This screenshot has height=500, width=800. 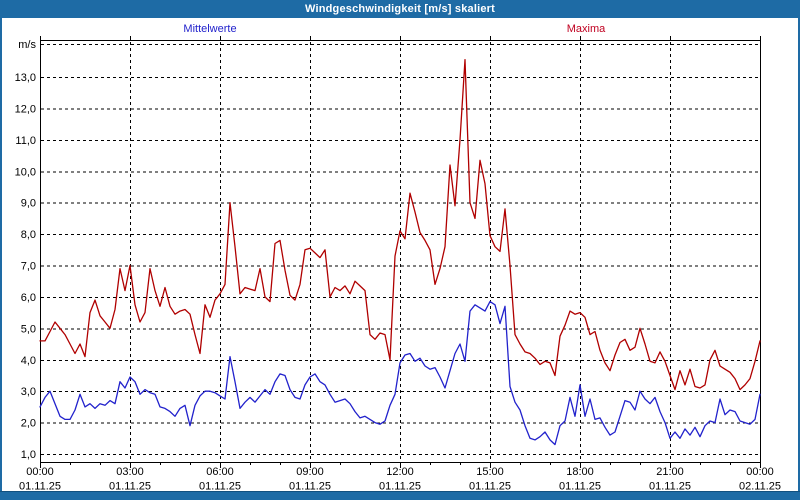 I want to click on x-tick-time: 09:00, so click(x=310, y=472).